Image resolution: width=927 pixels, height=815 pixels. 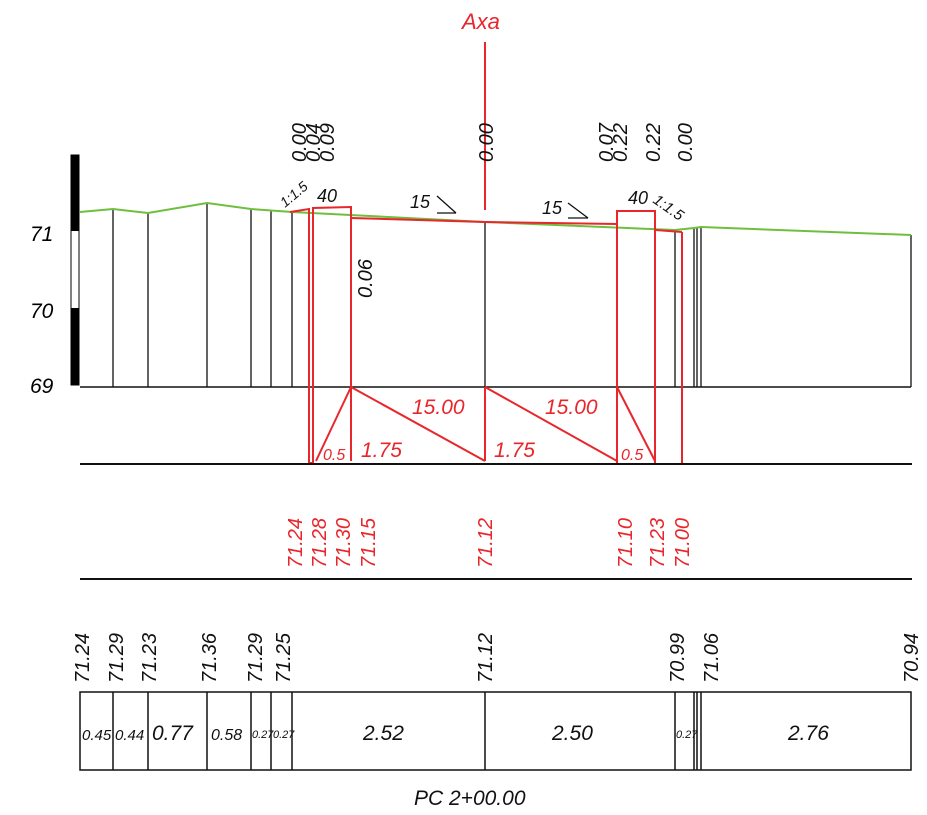 I want to click on design-elevation: 71.30, so click(x=344, y=543).